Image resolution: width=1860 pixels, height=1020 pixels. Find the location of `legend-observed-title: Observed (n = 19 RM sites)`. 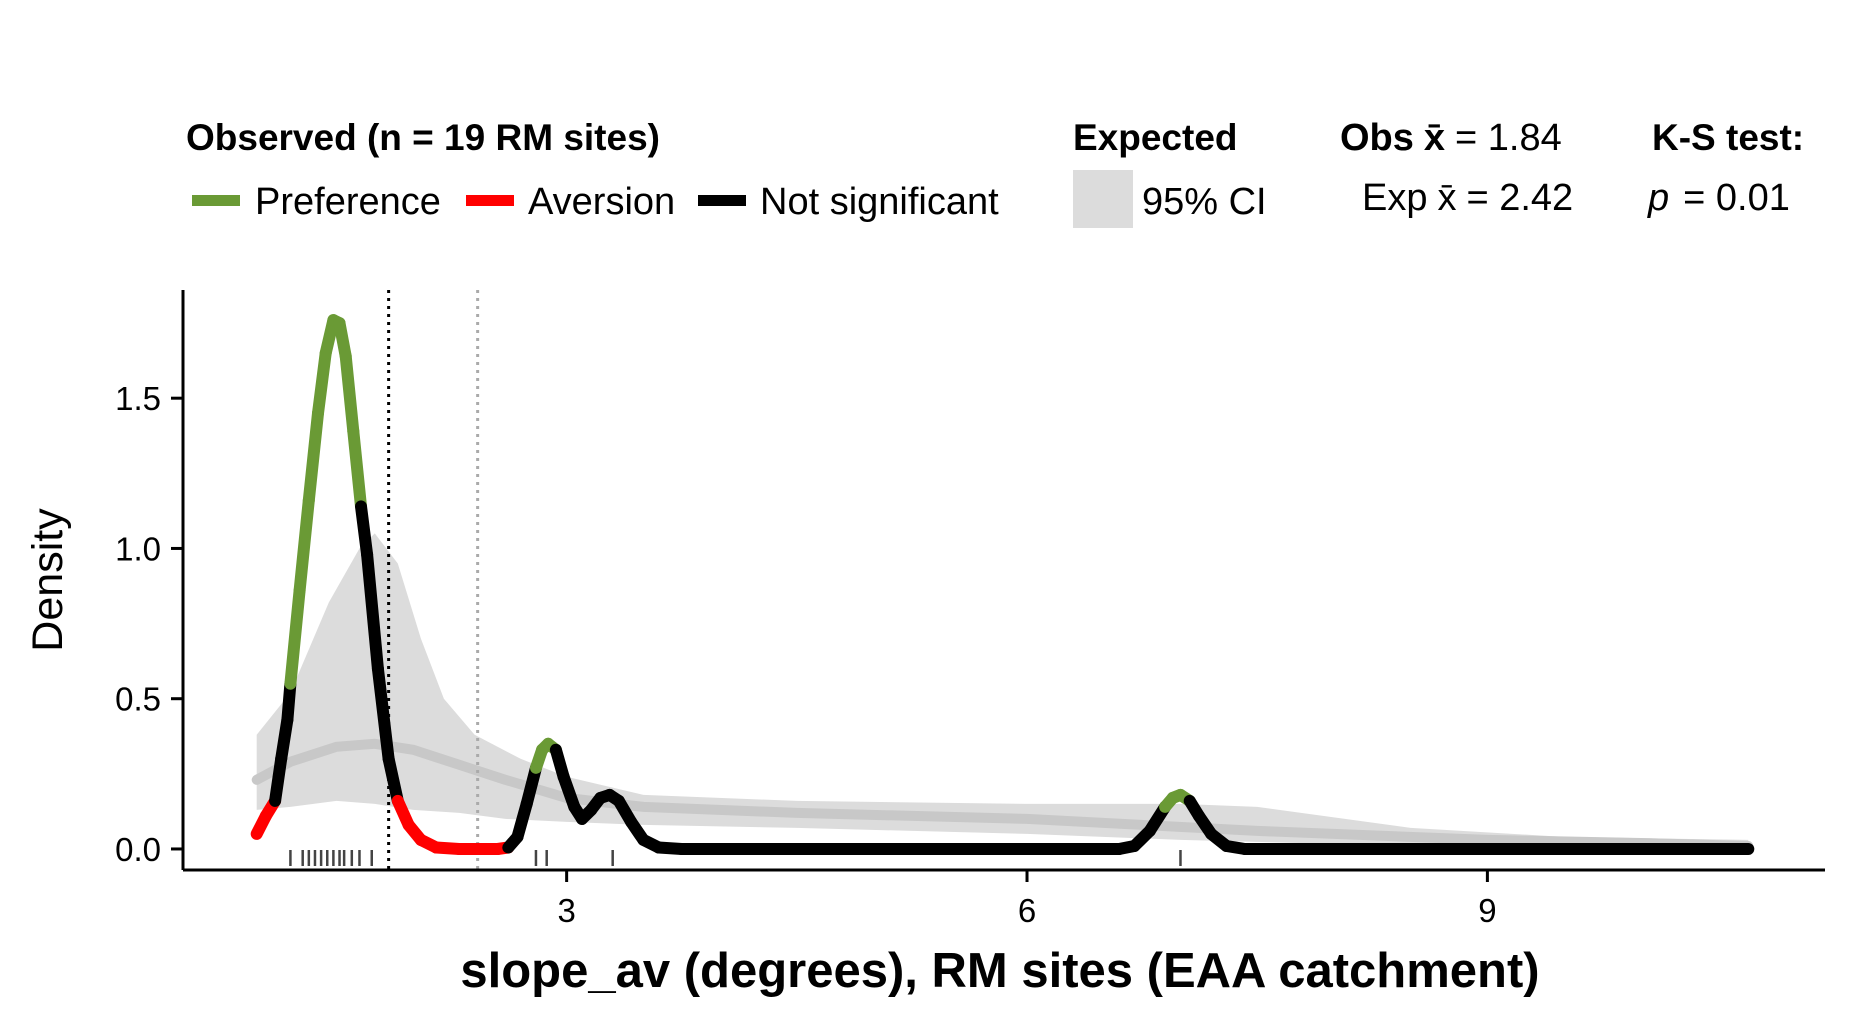

legend-observed-title: Observed (n = 19 RM sites) is located at coordinates (423, 137).